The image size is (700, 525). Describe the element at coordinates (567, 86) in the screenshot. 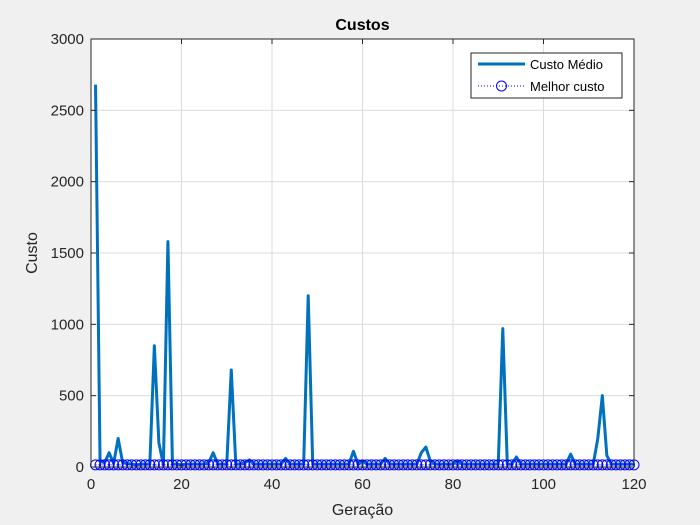

I see `legend-label-best: Melhor custo` at that location.